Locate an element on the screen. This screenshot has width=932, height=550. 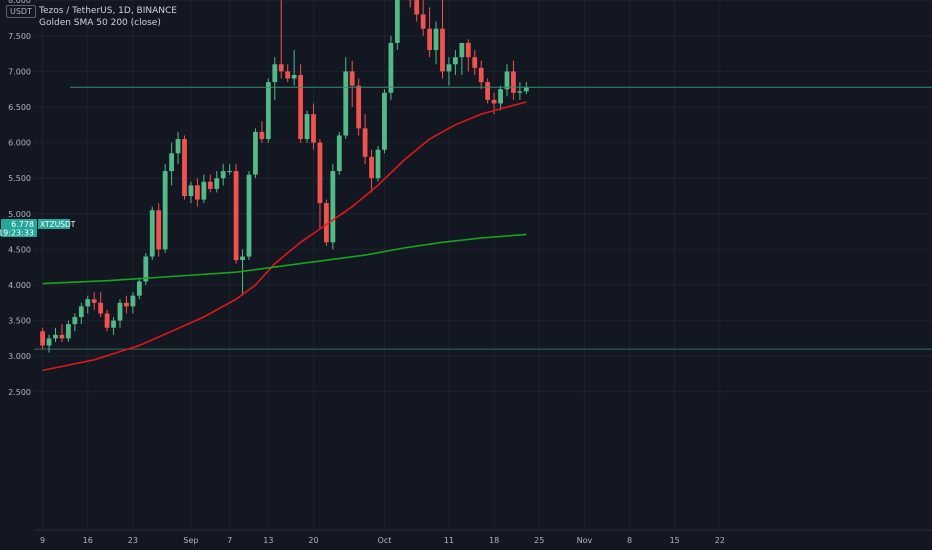
y-tick-label: 6.000 is located at coordinates (19, 143).